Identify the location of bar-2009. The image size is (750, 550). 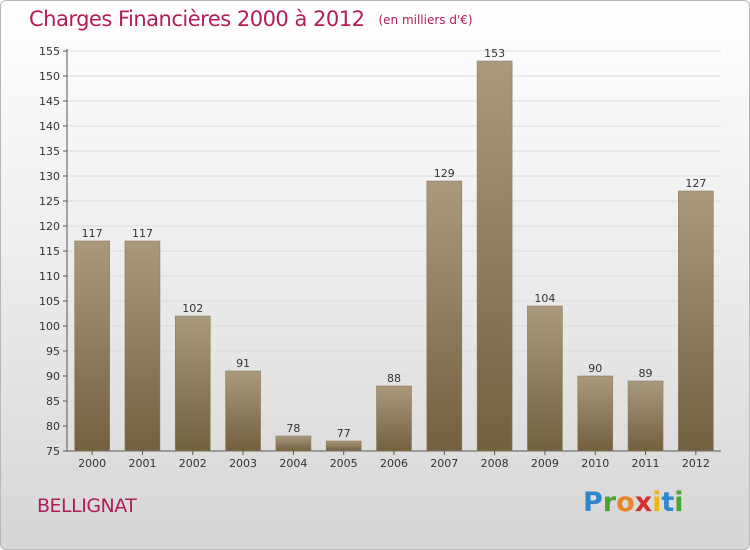
(545, 378).